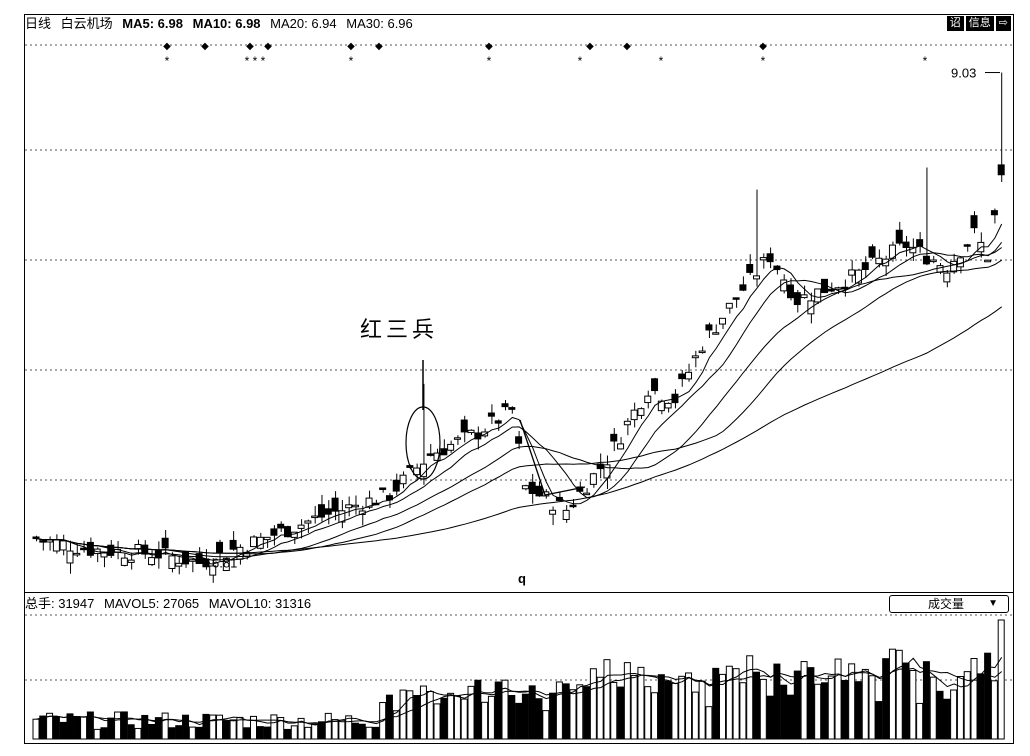 The height and width of the screenshot is (756, 1030). What do you see at coordinates (379, 23) in the screenshot?
I see `ma30-value: MA30: 6.96` at bounding box center [379, 23].